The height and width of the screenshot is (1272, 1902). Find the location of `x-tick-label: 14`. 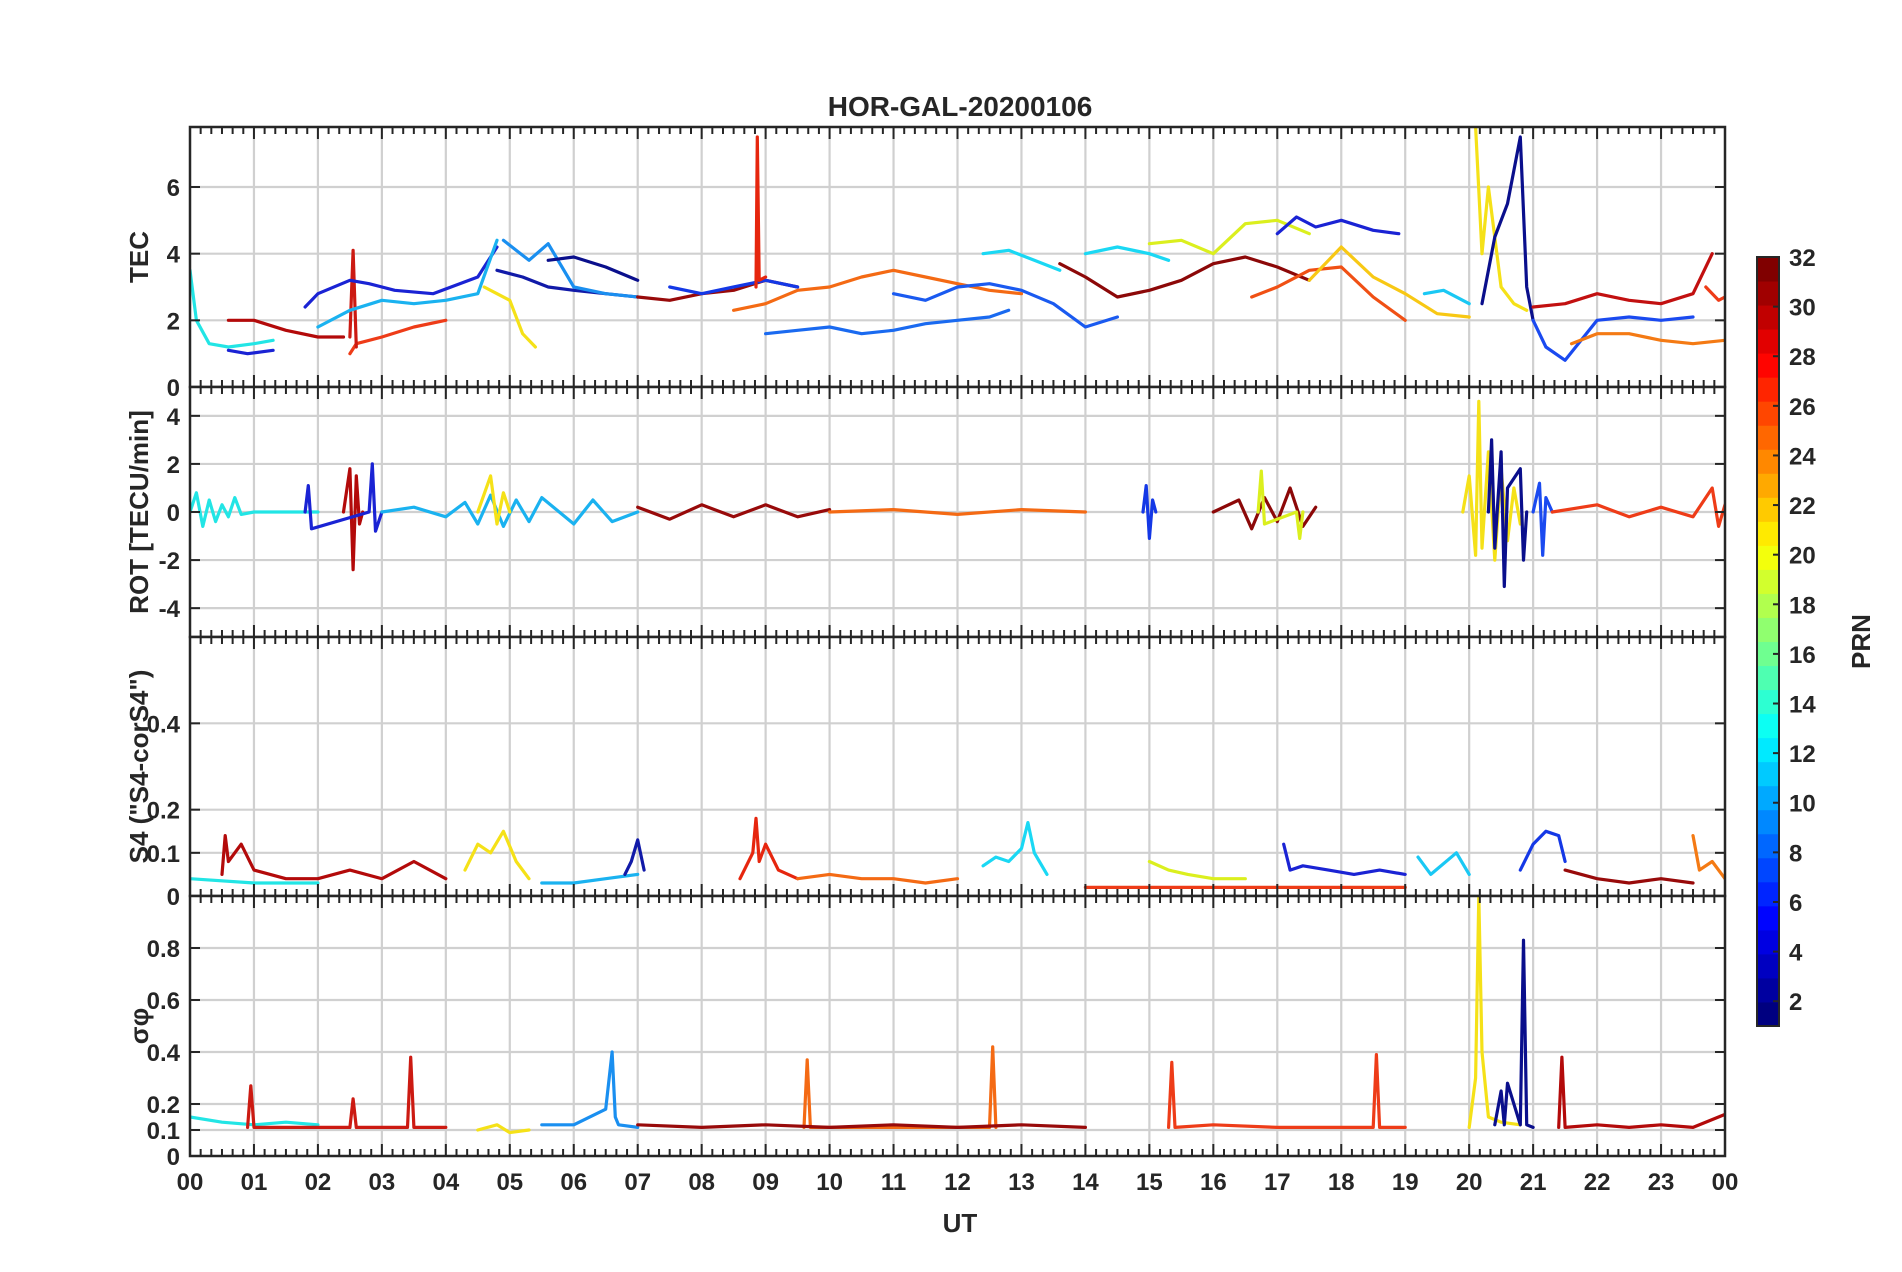

x-tick-label: 14 is located at coordinates (1085, 1182).